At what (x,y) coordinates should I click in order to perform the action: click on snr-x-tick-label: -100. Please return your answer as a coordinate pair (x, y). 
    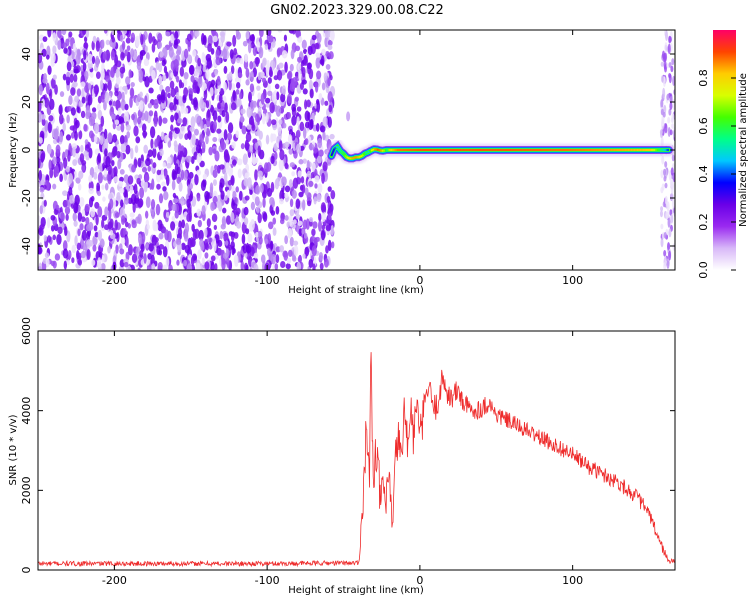
    Looking at the image, I should click on (267, 580).